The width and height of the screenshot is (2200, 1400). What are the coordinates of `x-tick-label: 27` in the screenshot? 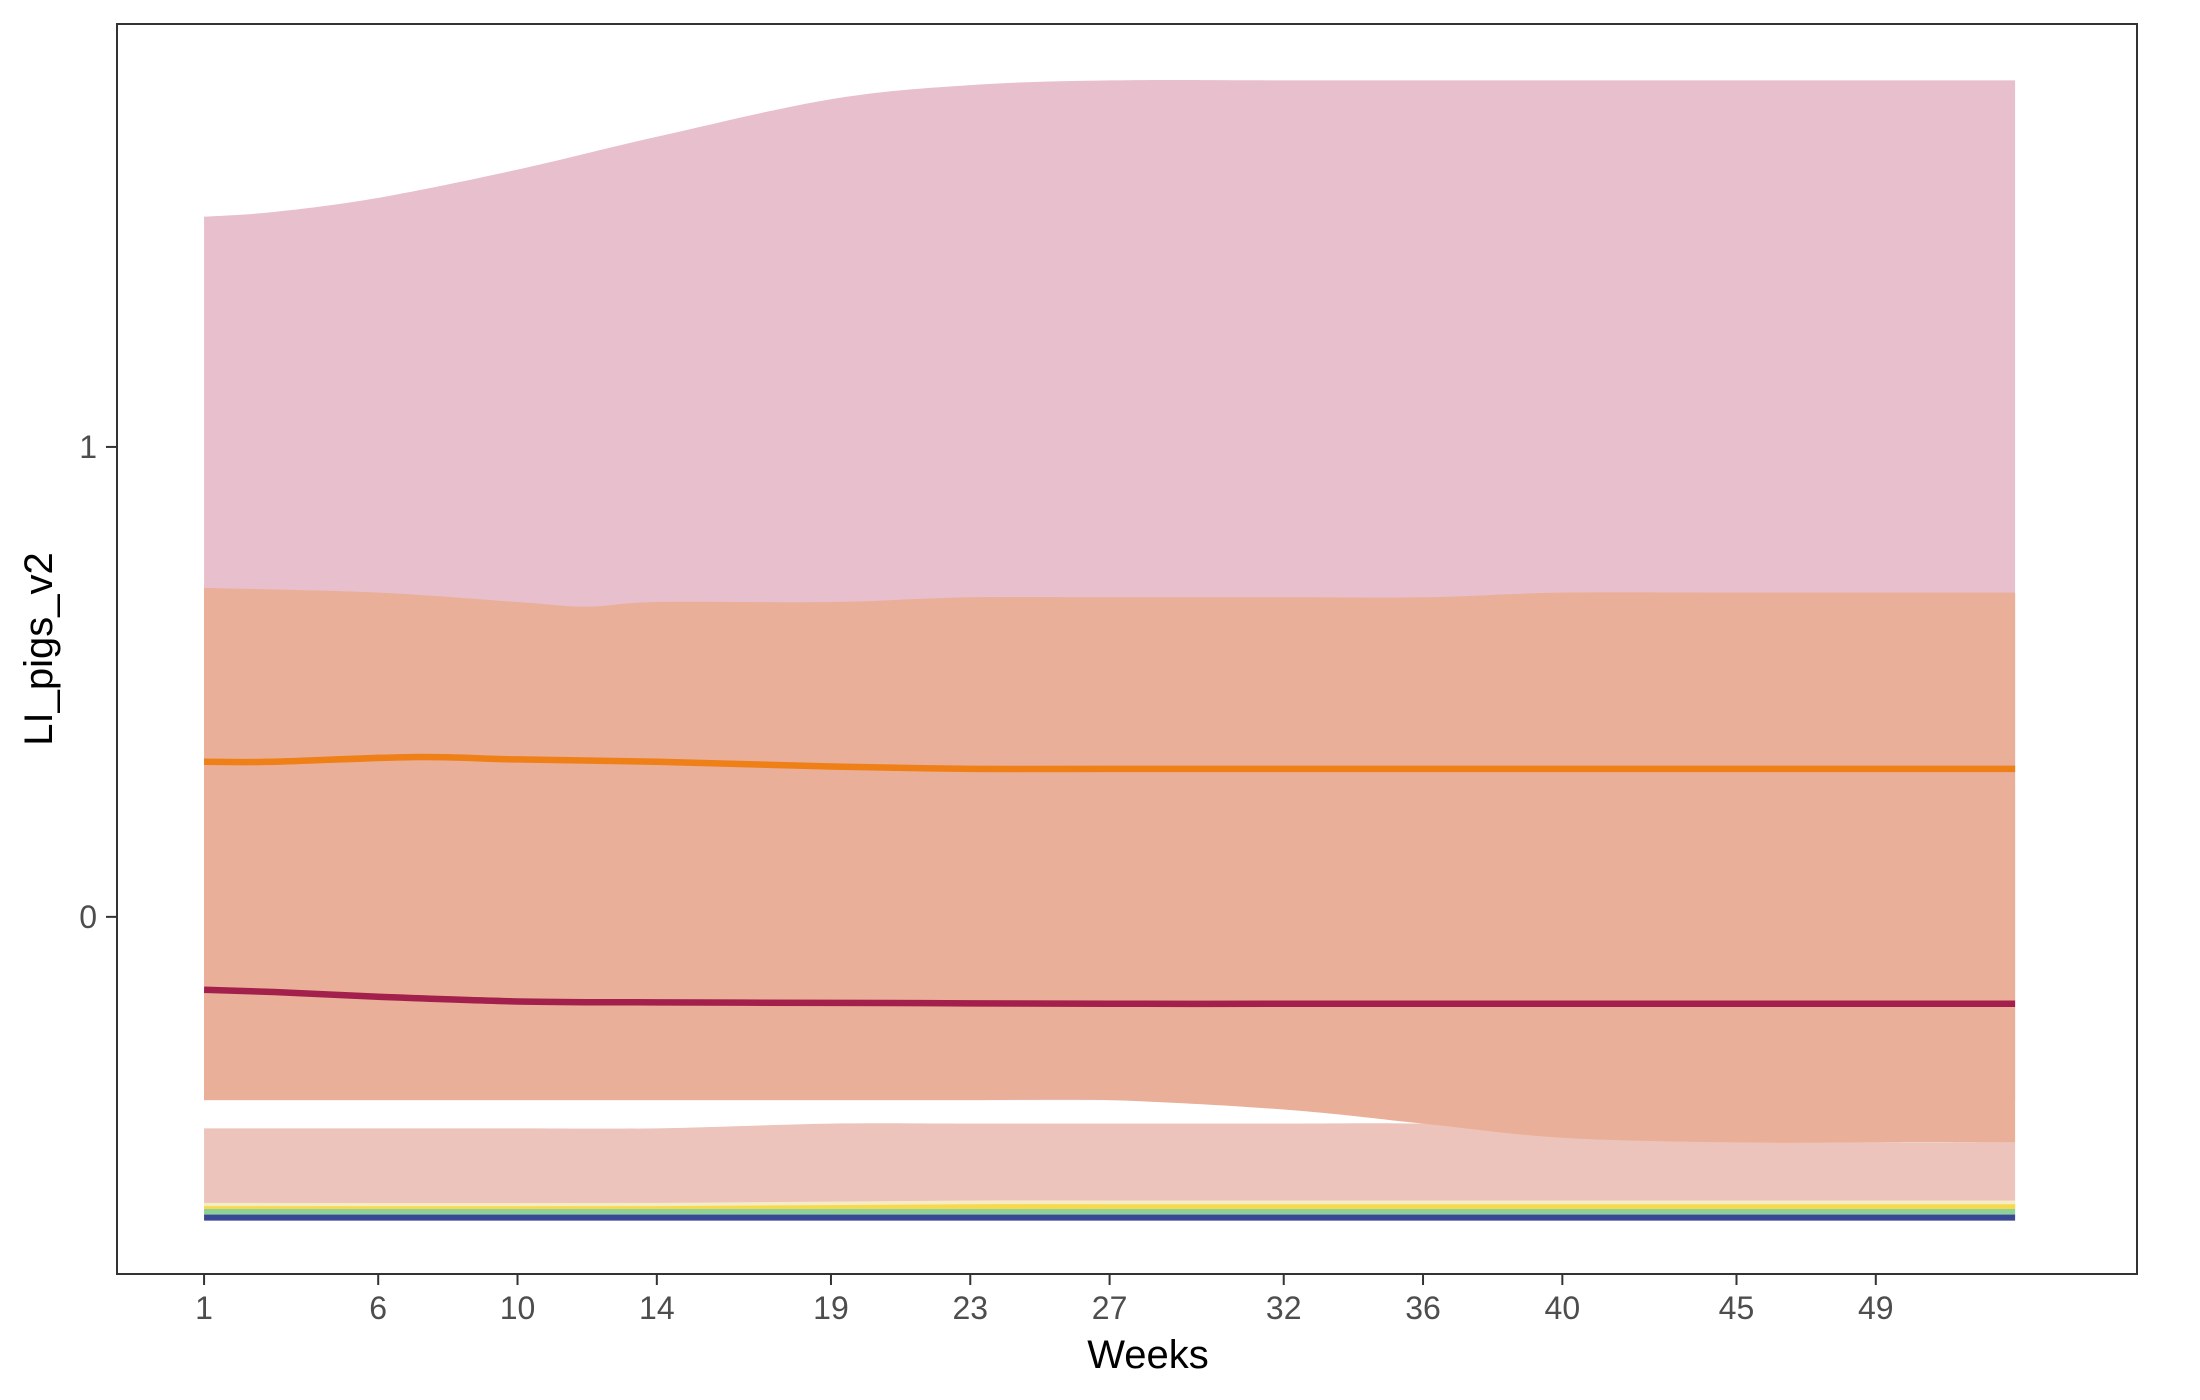 It's located at (1110, 1308).